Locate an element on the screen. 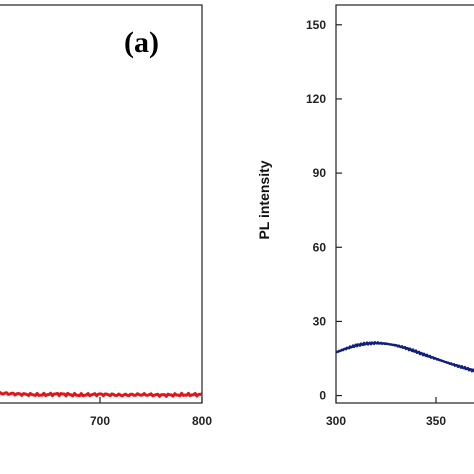 This screenshot has width=474, height=474. panel-b-y-tick-label: 150 is located at coordinates (316, 25).